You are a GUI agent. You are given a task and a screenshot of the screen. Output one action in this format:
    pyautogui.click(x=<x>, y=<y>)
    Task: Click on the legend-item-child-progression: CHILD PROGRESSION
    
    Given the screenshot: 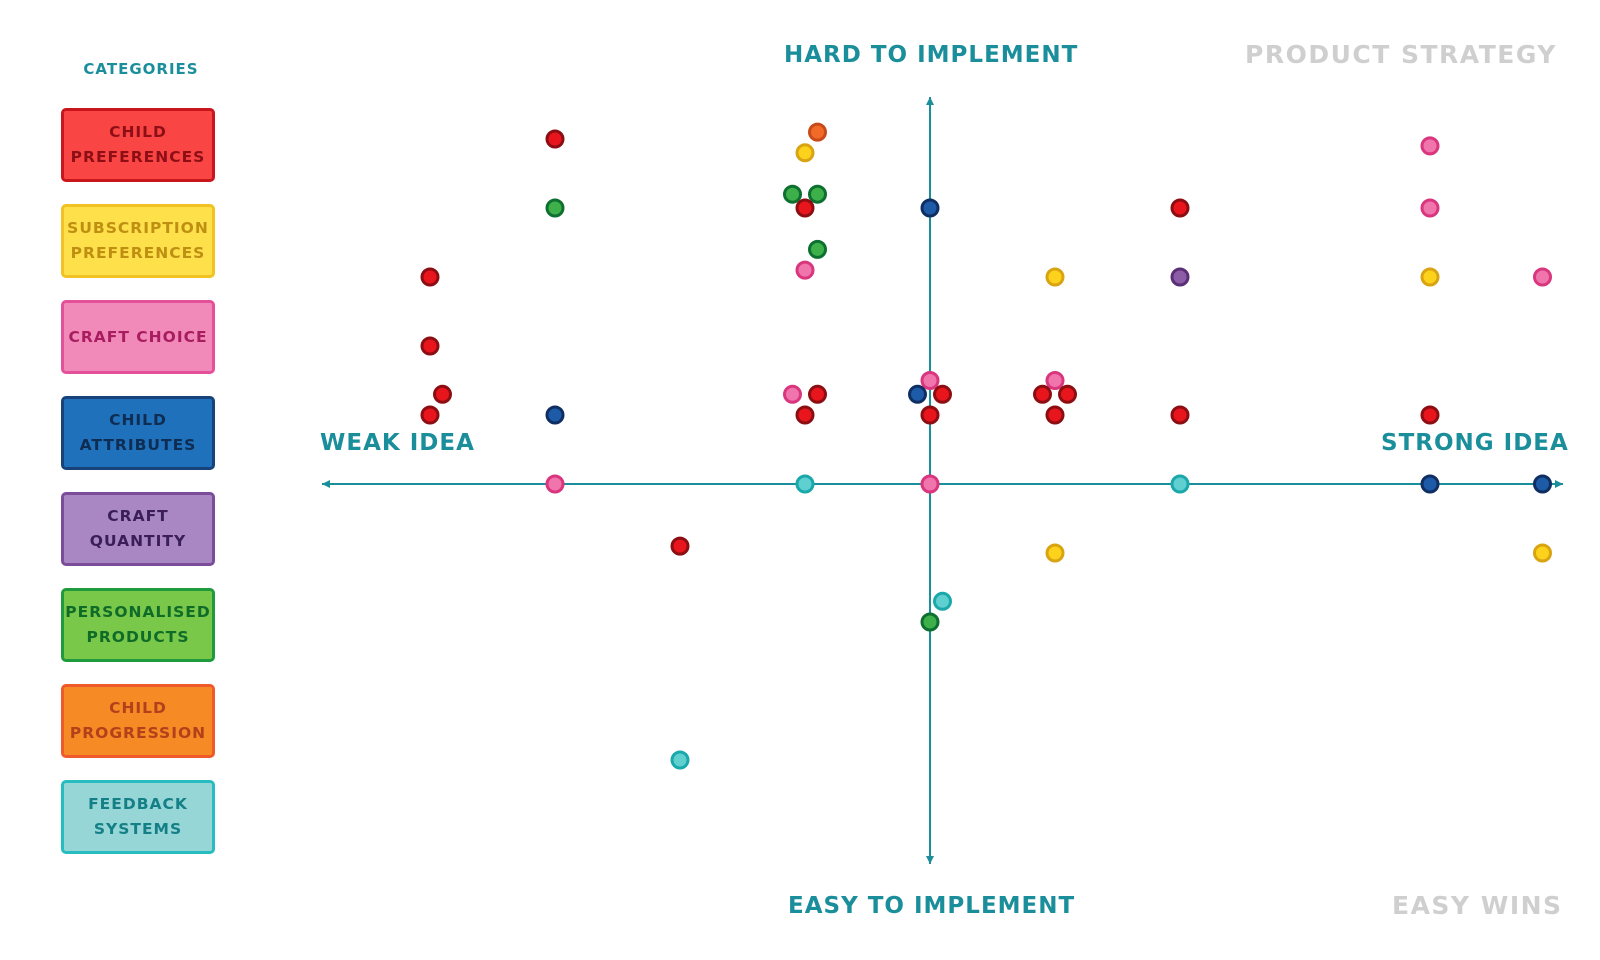 What is the action you would take?
    pyautogui.click(x=138, y=721)
    